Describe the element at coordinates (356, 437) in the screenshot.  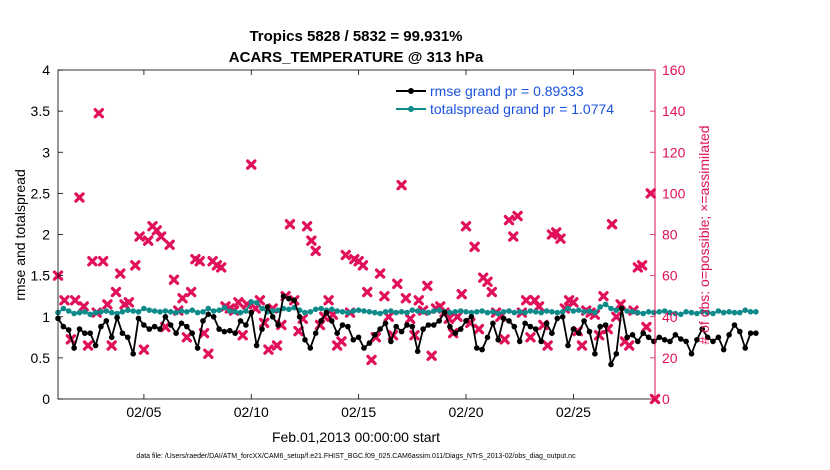
I see `x-axis-label: Feb.01,2013 00:00:00 start` at that location.